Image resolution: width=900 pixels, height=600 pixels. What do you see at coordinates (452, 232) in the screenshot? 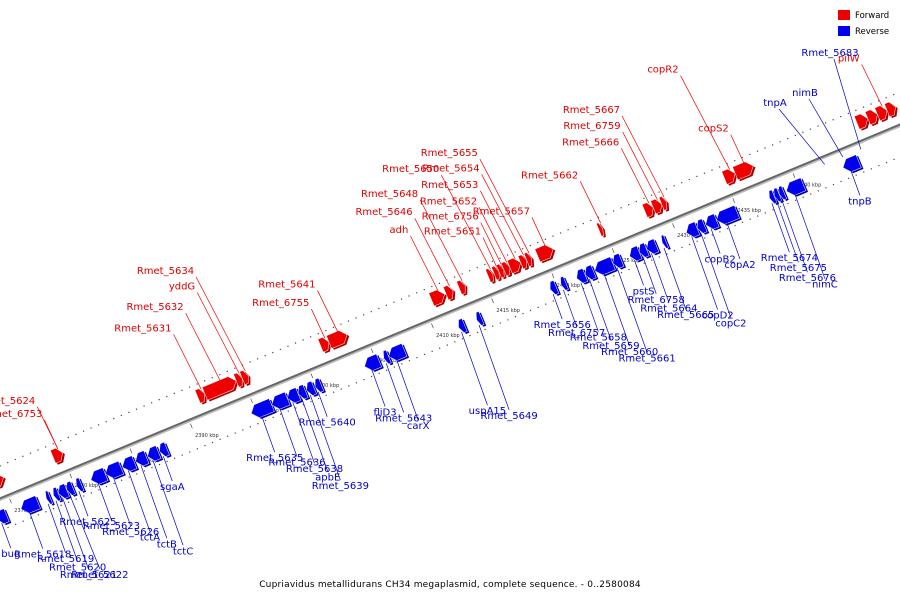
I see `forward-gene-label: Rmet_5651` at bounding box center [452, 232].